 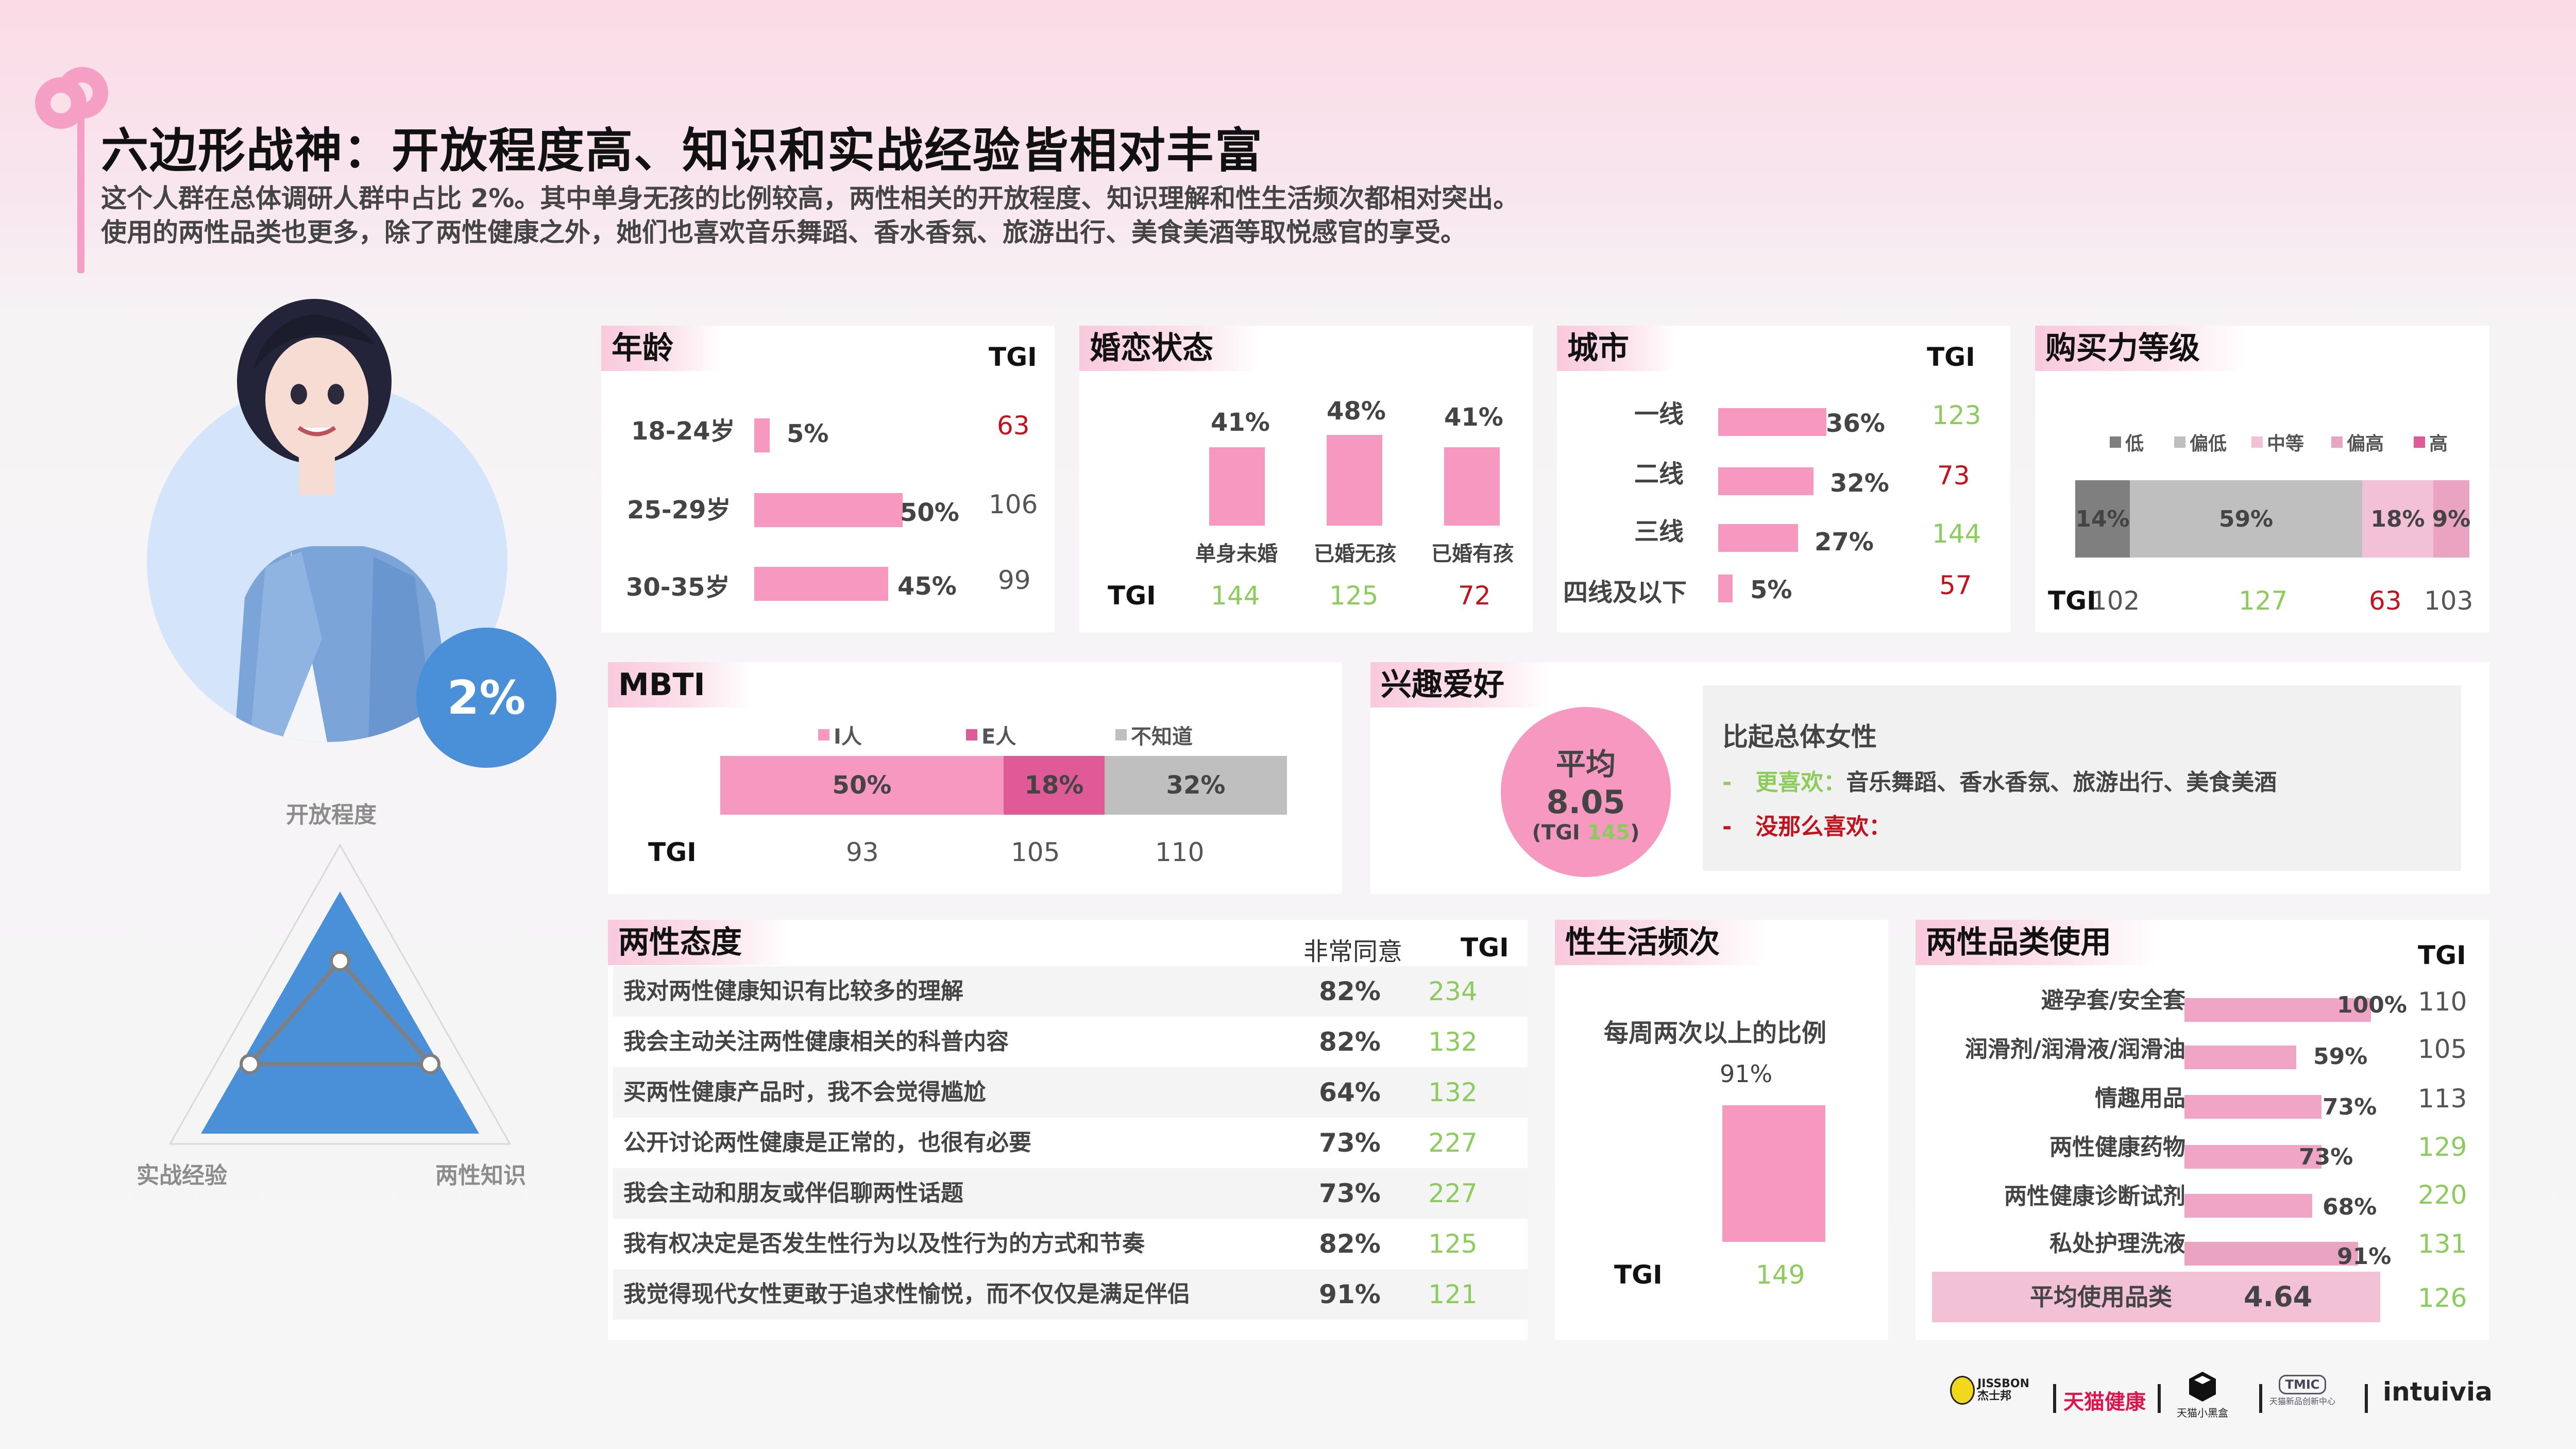 What do you see at coordinates (2385, 601) in the screenshot?
I see `buying-power-tgi: 63` at bounding box center [2385, 601].